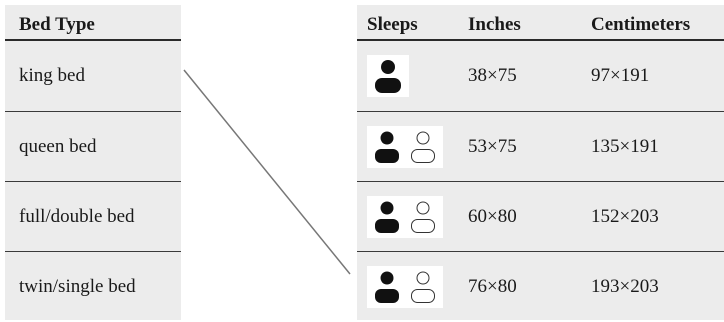 The width and height of the screenshot is (724, 322). Describe the element at coordinates (540, 76) in the screenshot. I see `table-row: 38×75 97×191` at that location.